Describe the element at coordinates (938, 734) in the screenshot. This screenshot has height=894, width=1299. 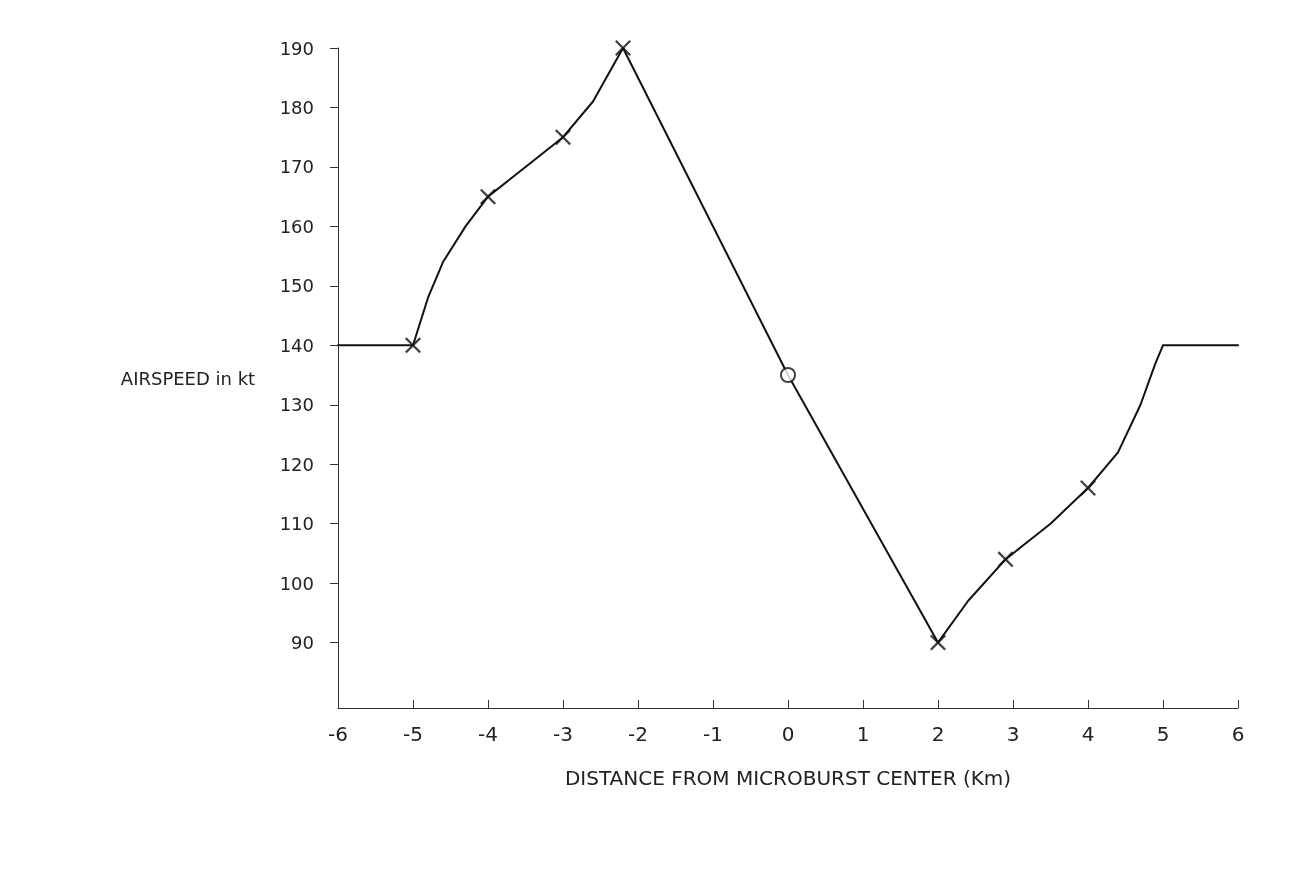
I see `x-tick-label: 2` at that location.